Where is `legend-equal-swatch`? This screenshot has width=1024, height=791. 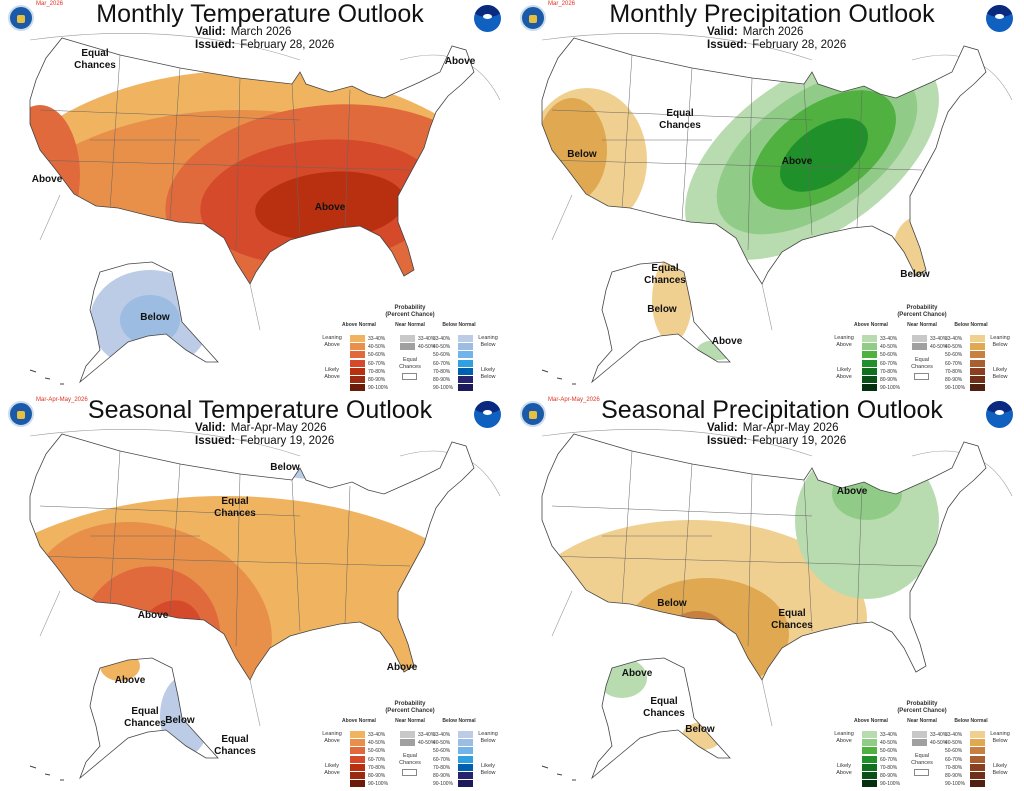 legend-equal-swatch is located at coordinates (921, 772).